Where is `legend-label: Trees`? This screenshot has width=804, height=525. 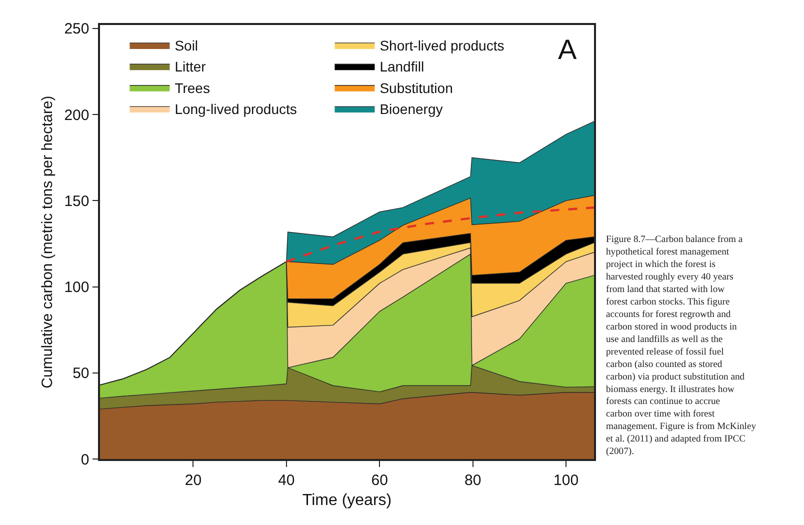 legend-label: Trees is located at coordinates (192, 88).